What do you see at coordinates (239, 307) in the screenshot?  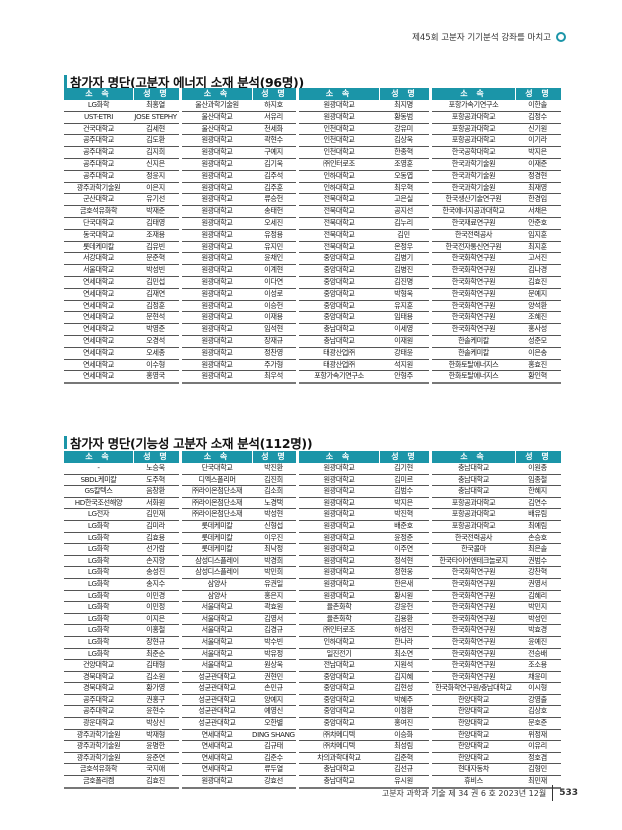 I see `table-row: 원광대학교 이승헌` at bounding box center [239, 307].